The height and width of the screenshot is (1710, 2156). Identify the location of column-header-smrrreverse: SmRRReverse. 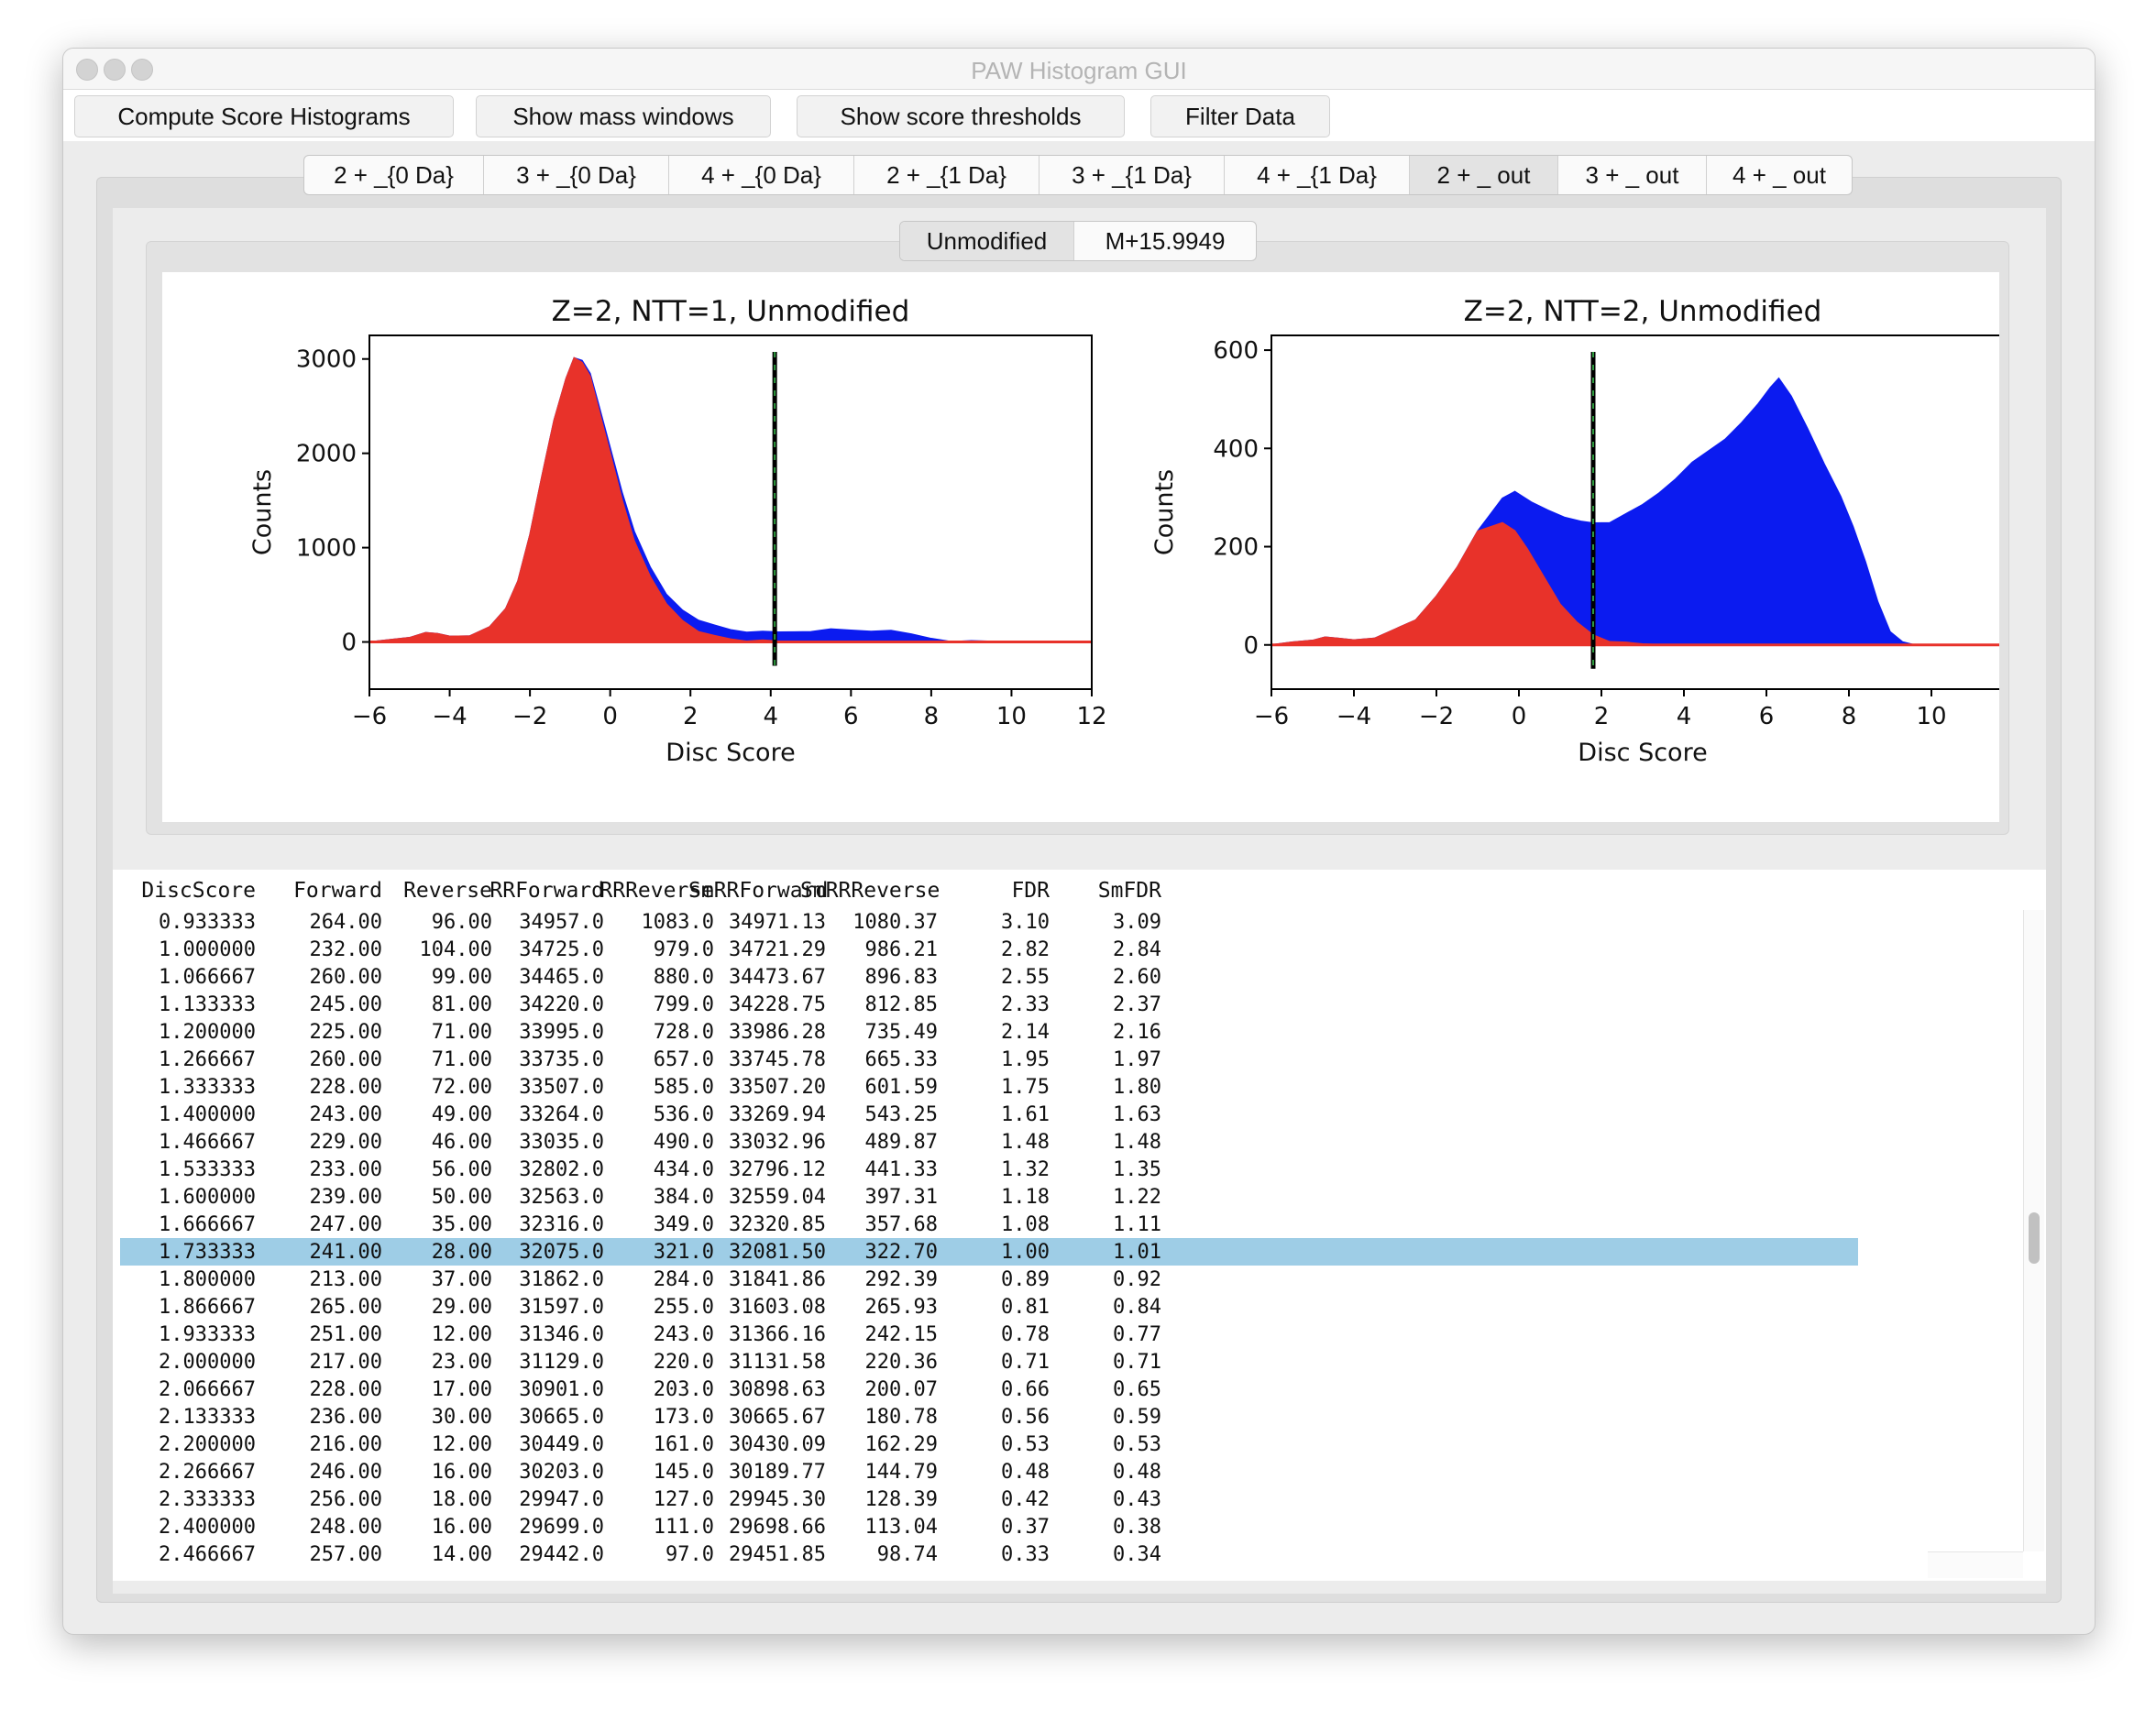
(870, 891).